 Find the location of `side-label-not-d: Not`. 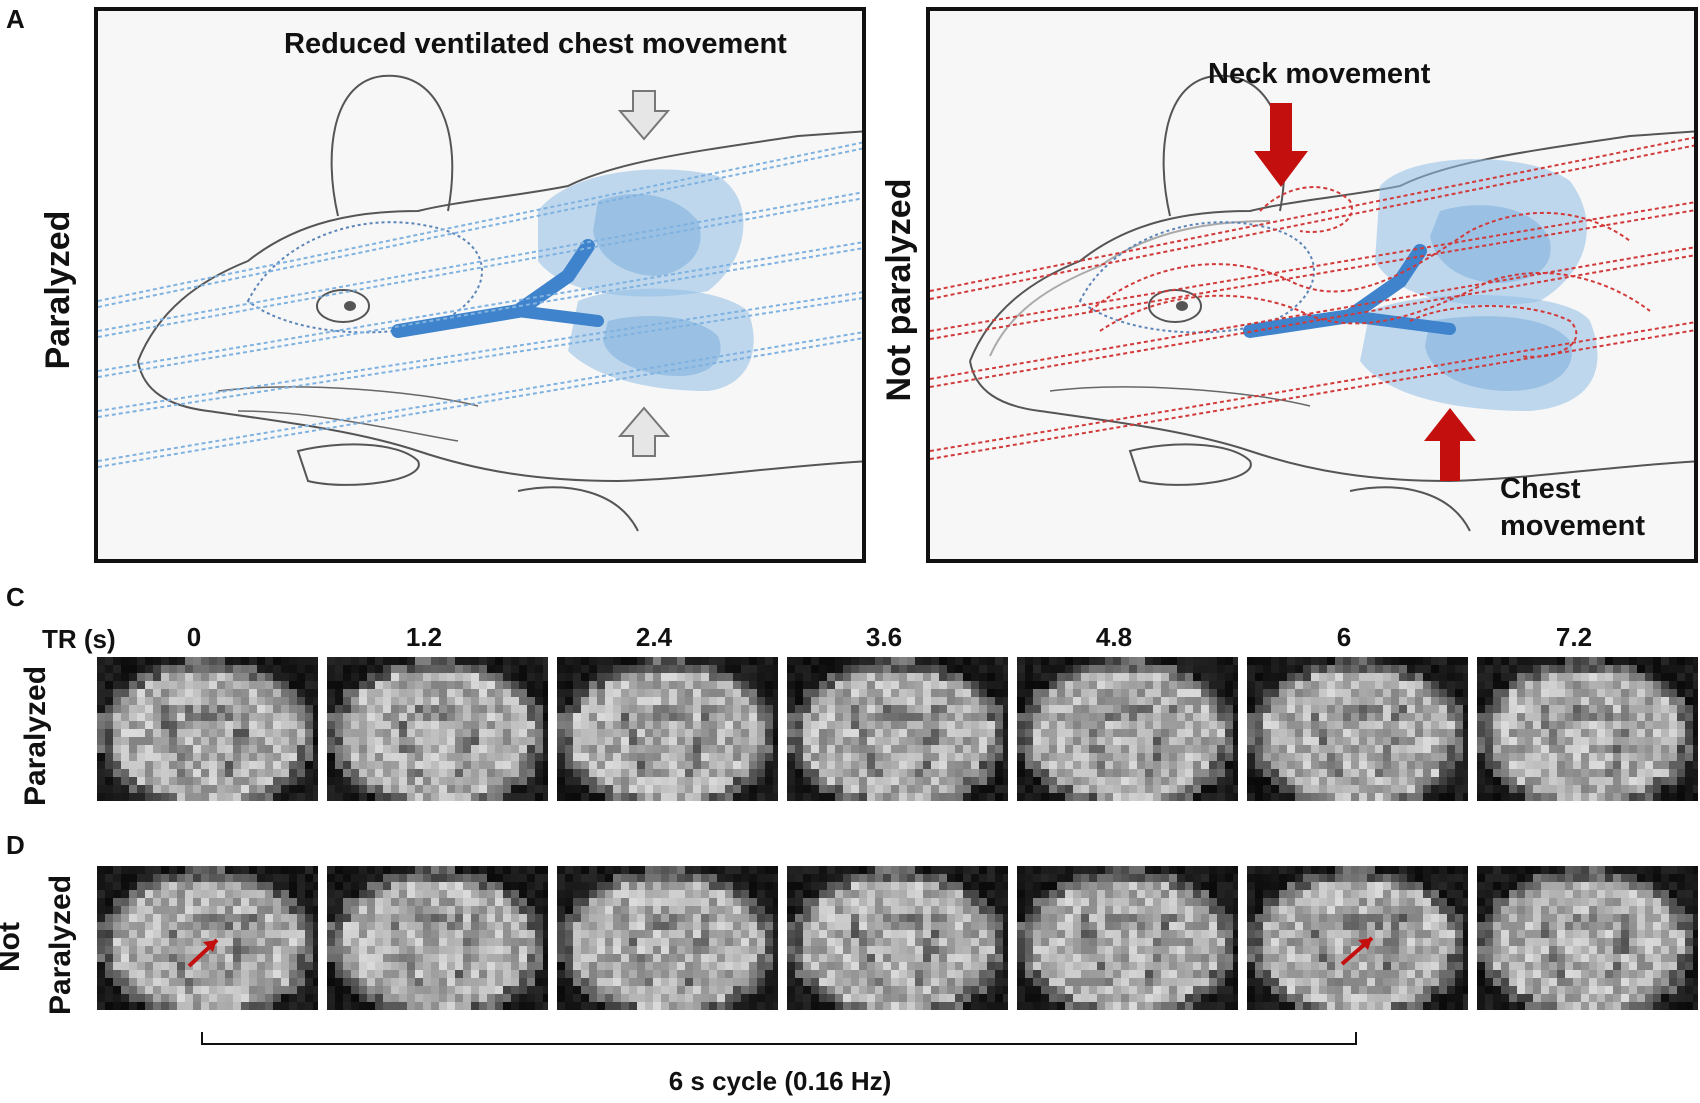

side-label-not-d: Not is located at coordinates (13, 947).